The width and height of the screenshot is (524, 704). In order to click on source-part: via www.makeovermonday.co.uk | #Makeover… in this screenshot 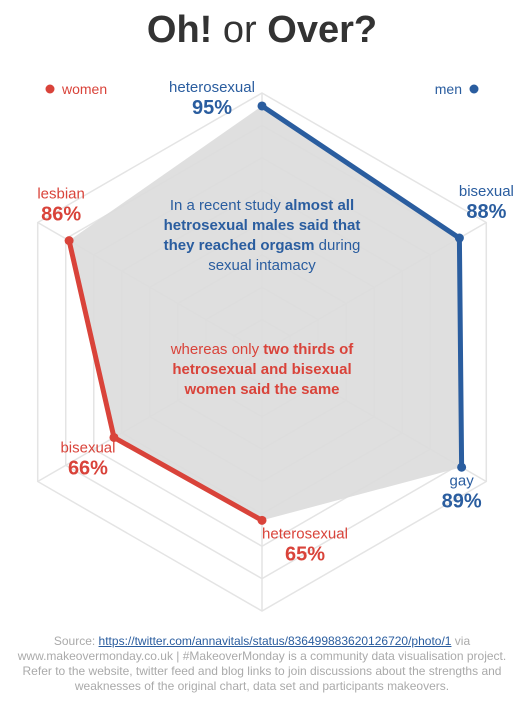, I will do `click(262, 663)`.